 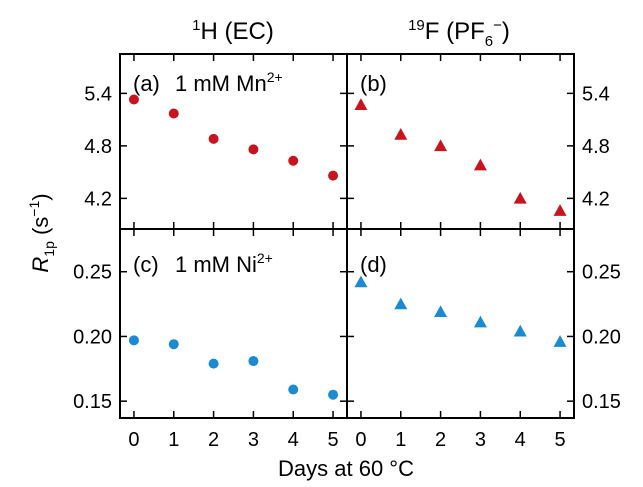 What do you see at coordinates (98, 94) in the screenshot?
I see `y-tick-label-left: 5.4` at bounding box center [98, 94].